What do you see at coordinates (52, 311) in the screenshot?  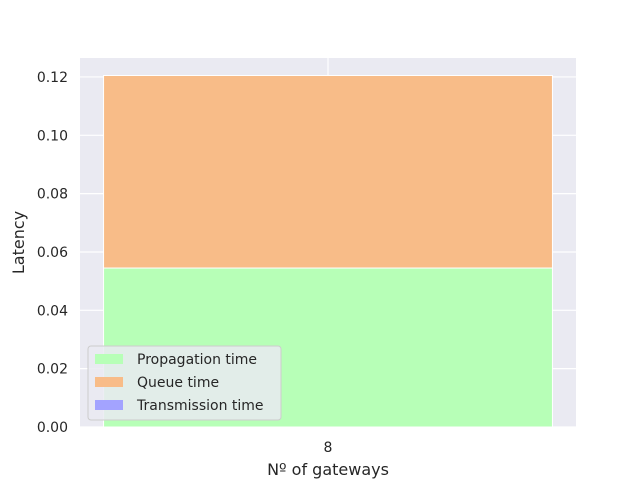 I see `y-tick-label: 0.04` at bounding box center [52, 311].